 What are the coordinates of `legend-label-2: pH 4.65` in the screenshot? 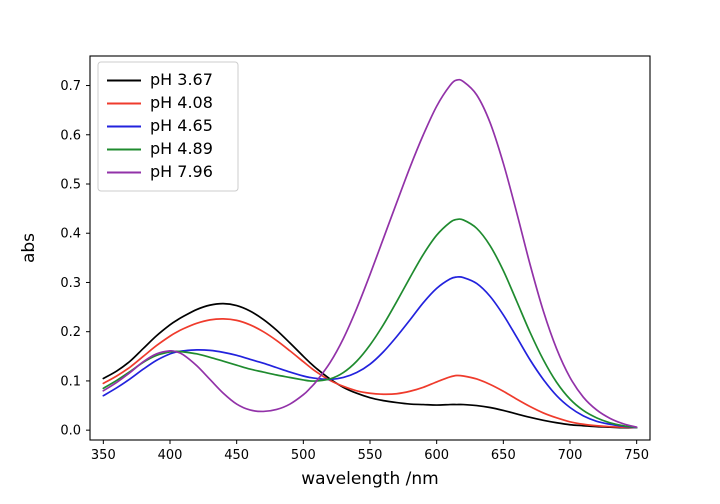 It's located at (181, 125).